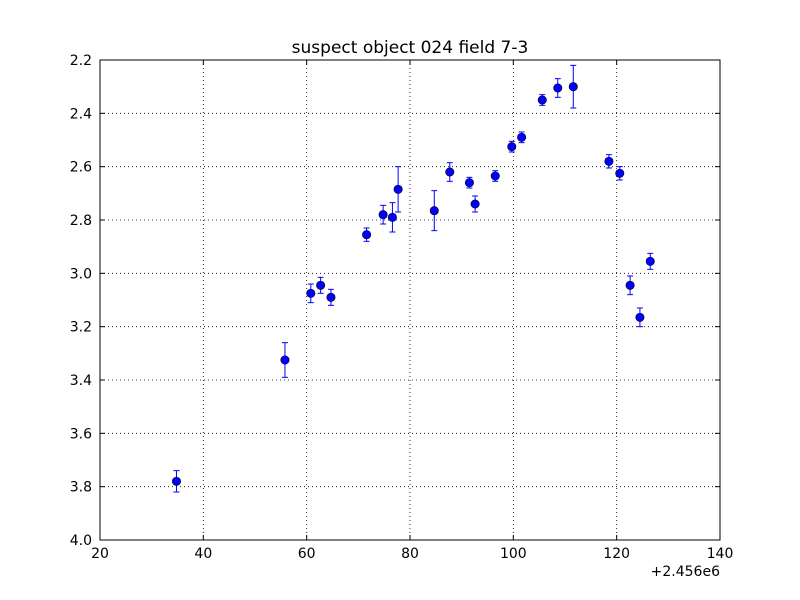  What do you see at coordinates (81, 381) in the screenshot?
I see `y-tick-label: 3.4` at bounding box center [81, 381].